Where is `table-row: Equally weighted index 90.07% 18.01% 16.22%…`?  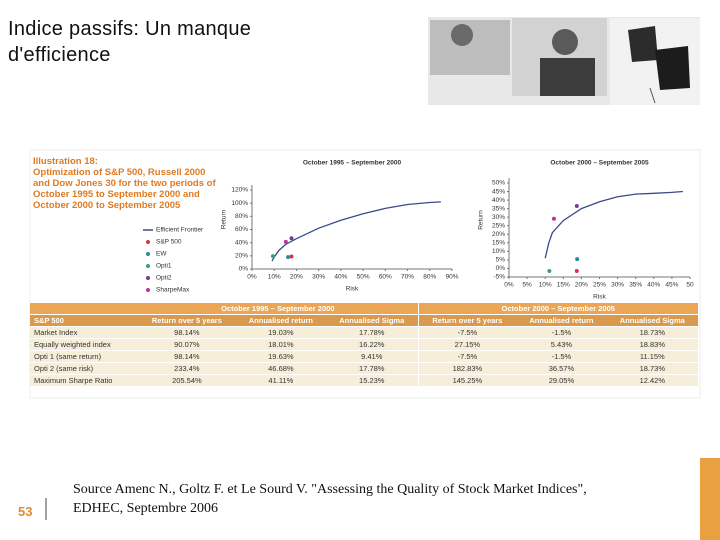 table-row: Equally weighted index 90.07% 18.01% 16.22%… is located at coordinates (364, 344).